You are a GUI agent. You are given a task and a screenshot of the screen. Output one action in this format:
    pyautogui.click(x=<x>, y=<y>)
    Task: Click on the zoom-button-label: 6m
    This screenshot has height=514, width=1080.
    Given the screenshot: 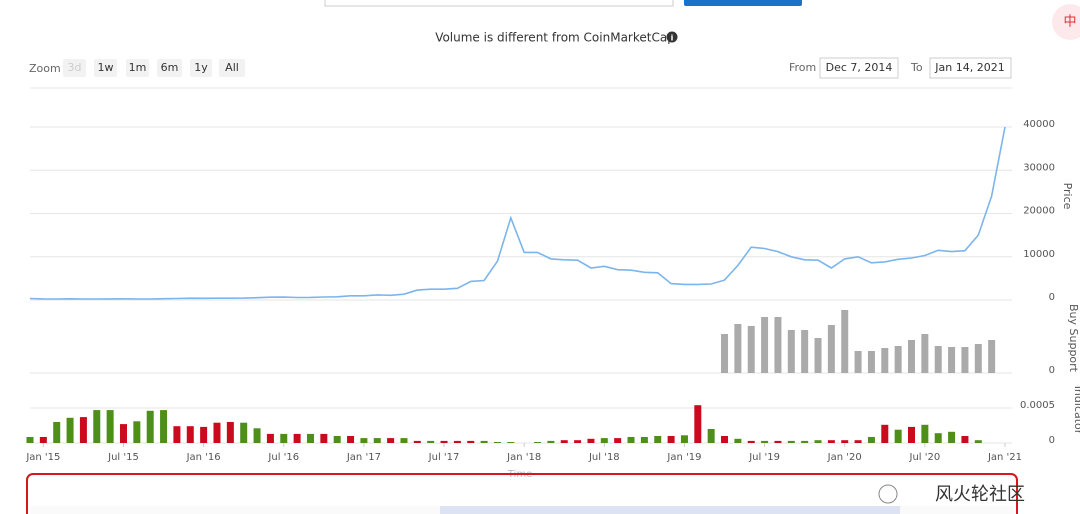 What is the action you would take?
    pyautogui.click(x=170, y=67)
    